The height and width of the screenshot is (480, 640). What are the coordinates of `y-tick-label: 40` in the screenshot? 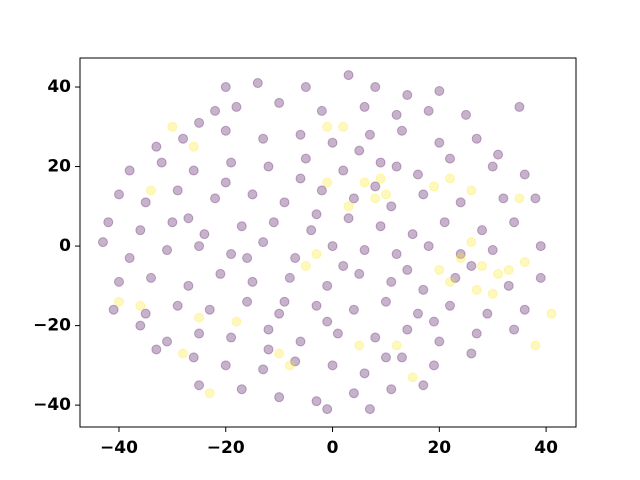 It's located at (59, 87).